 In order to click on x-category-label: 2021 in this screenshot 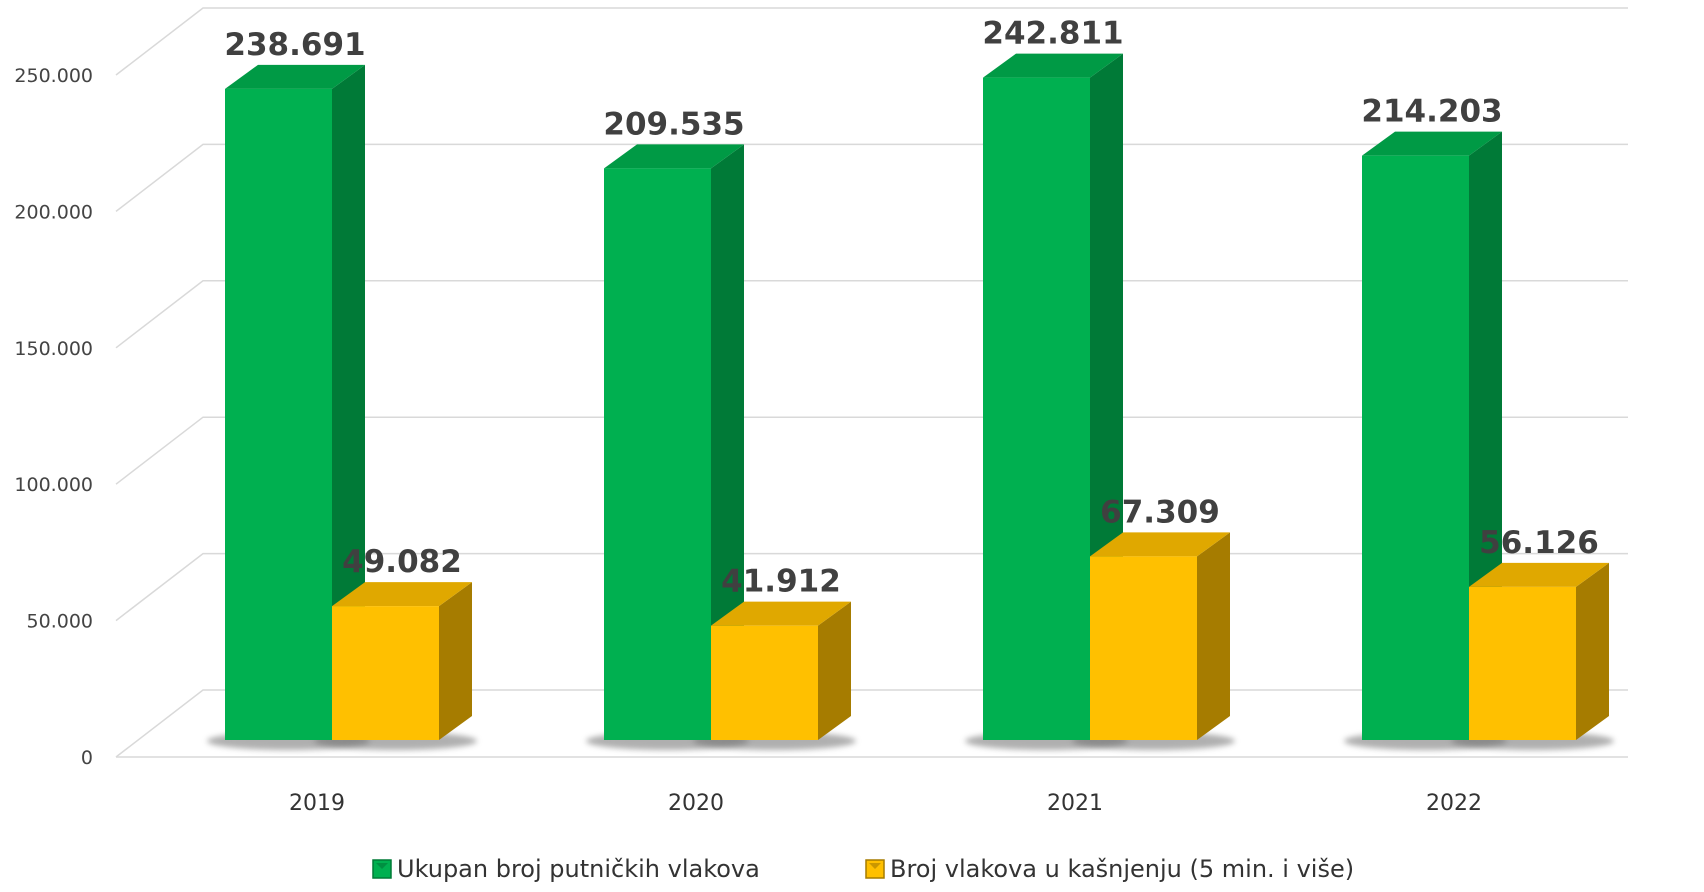, I will do `click(1075, 803)`.